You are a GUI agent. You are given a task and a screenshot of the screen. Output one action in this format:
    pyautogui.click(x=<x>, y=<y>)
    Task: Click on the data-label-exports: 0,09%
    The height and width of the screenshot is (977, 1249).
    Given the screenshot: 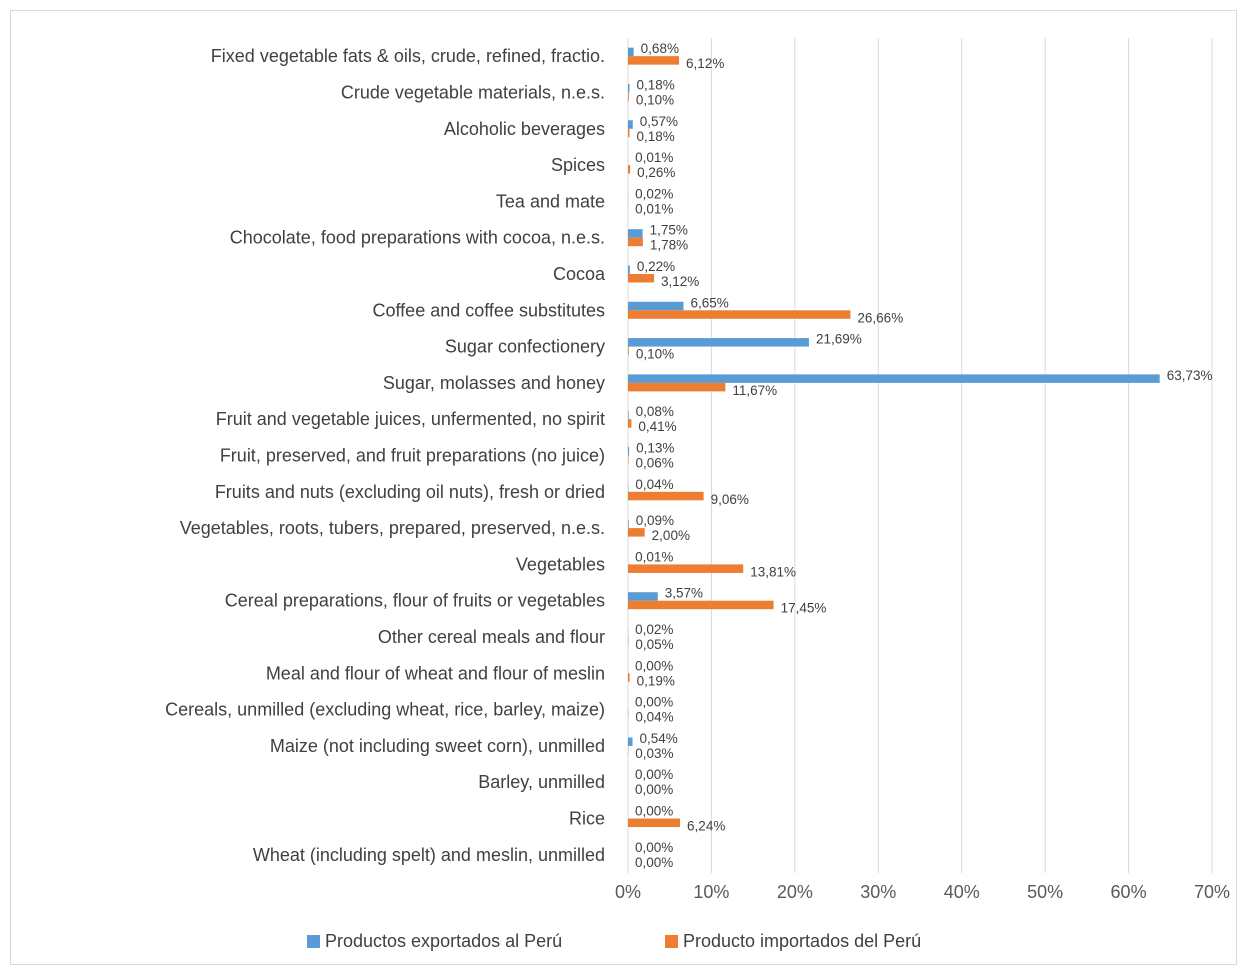 What is the action you would take?
    pyautogui.click(x=655, y=520)
    